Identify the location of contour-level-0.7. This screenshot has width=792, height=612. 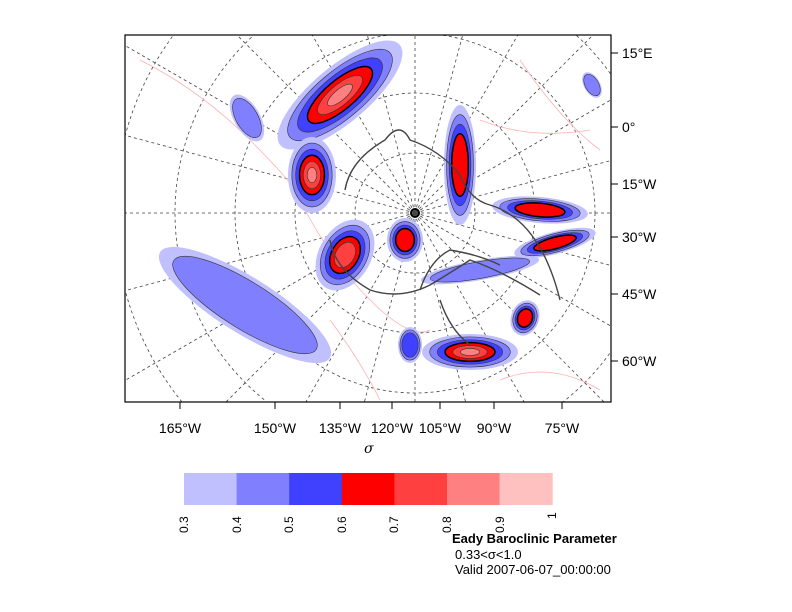
(345, 255).